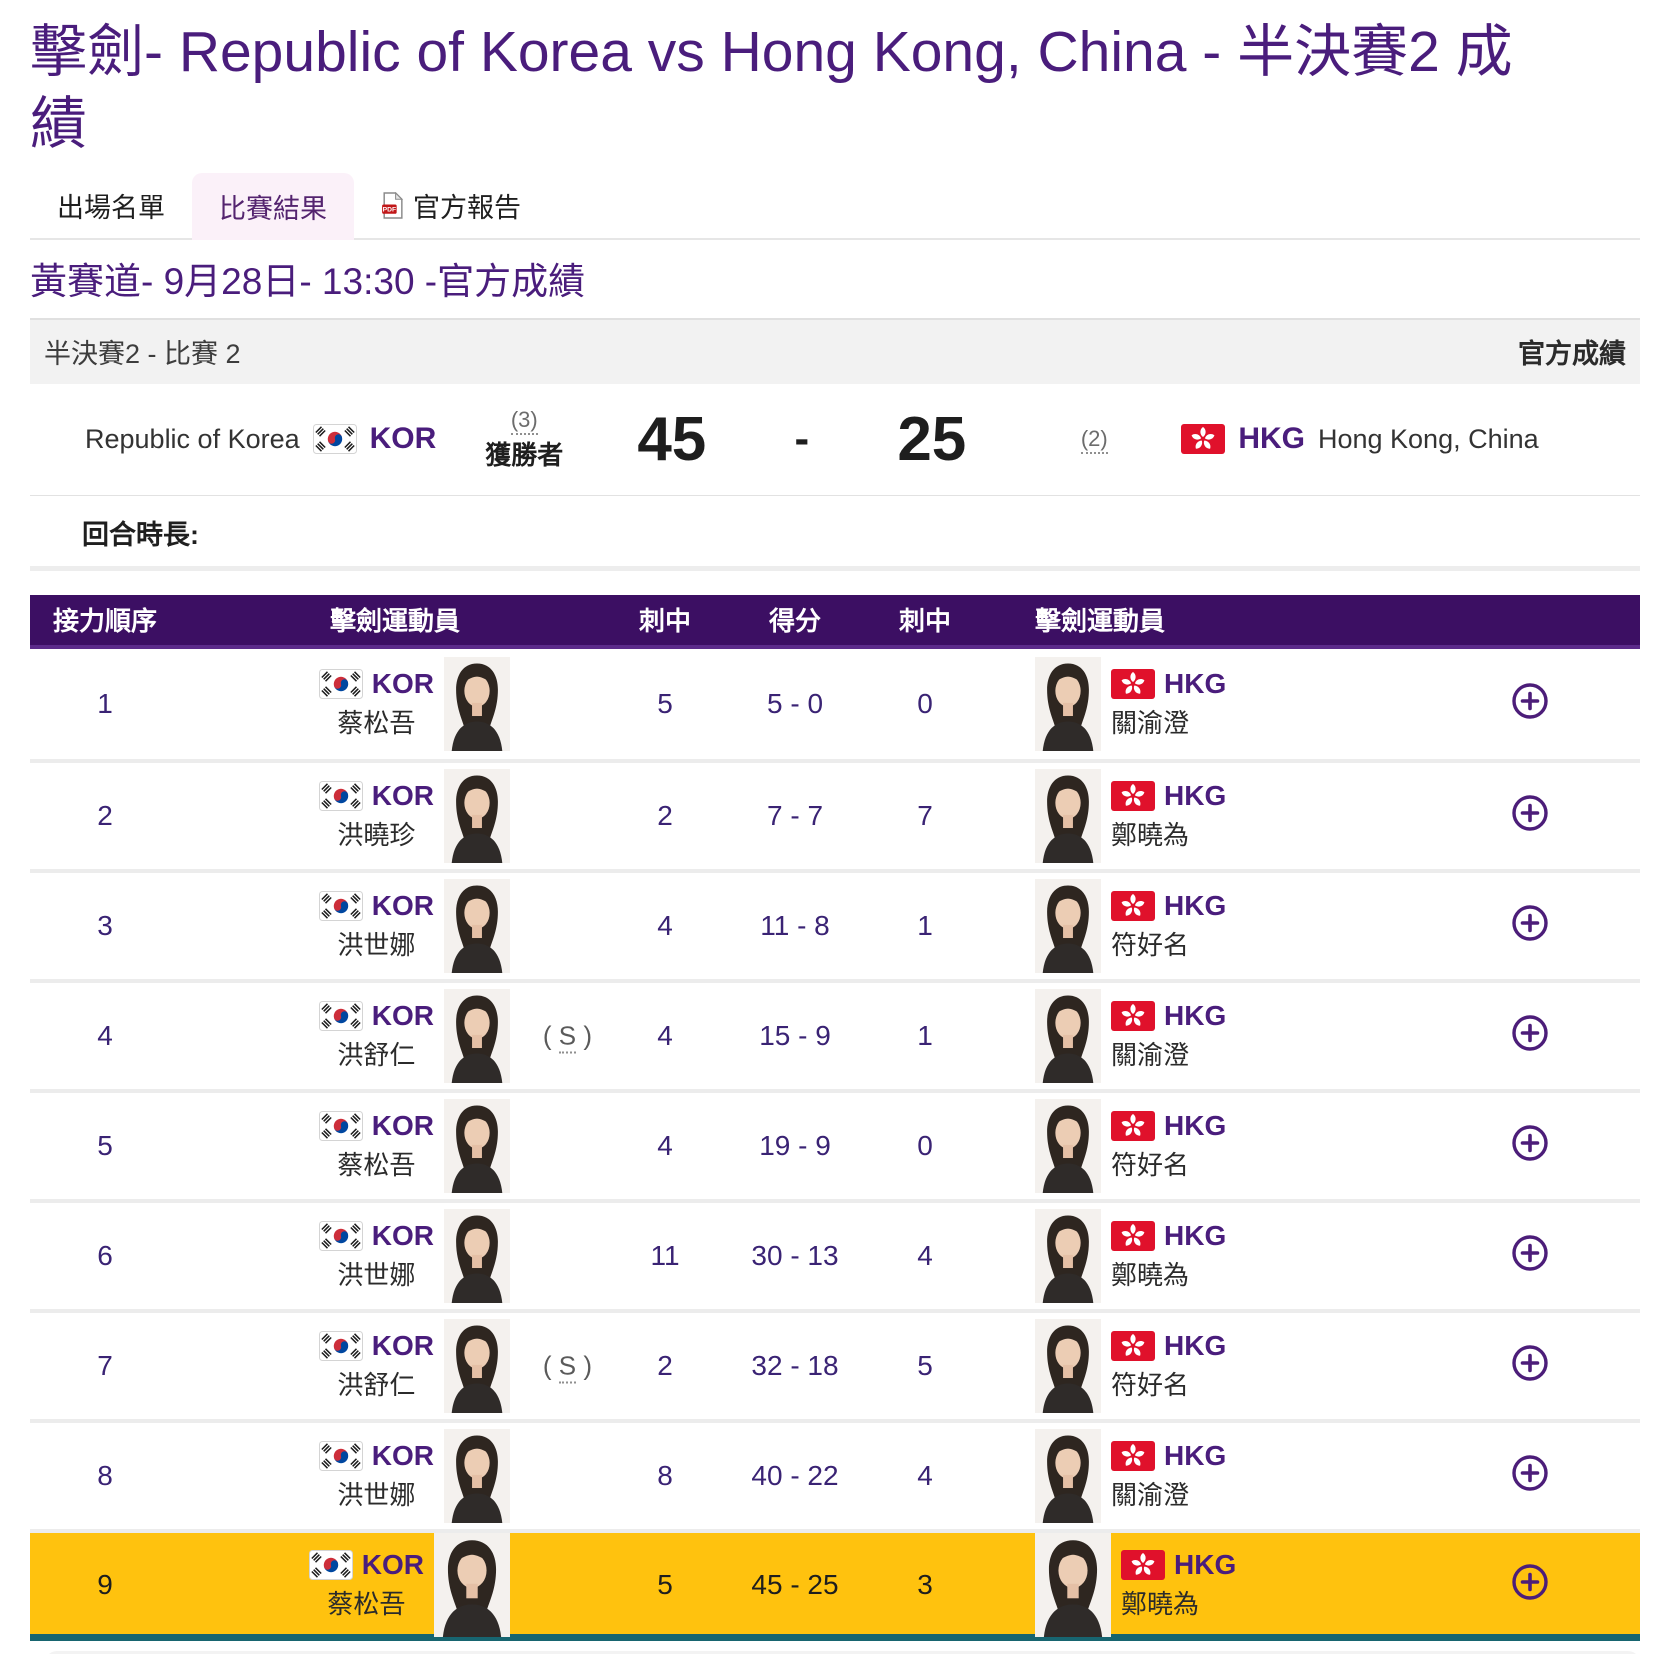 This screenshot has width=1657, height=1654. Describe the element at coordinates (403, 439) in the screenshot. I see `team1-code: KOR` at that location.